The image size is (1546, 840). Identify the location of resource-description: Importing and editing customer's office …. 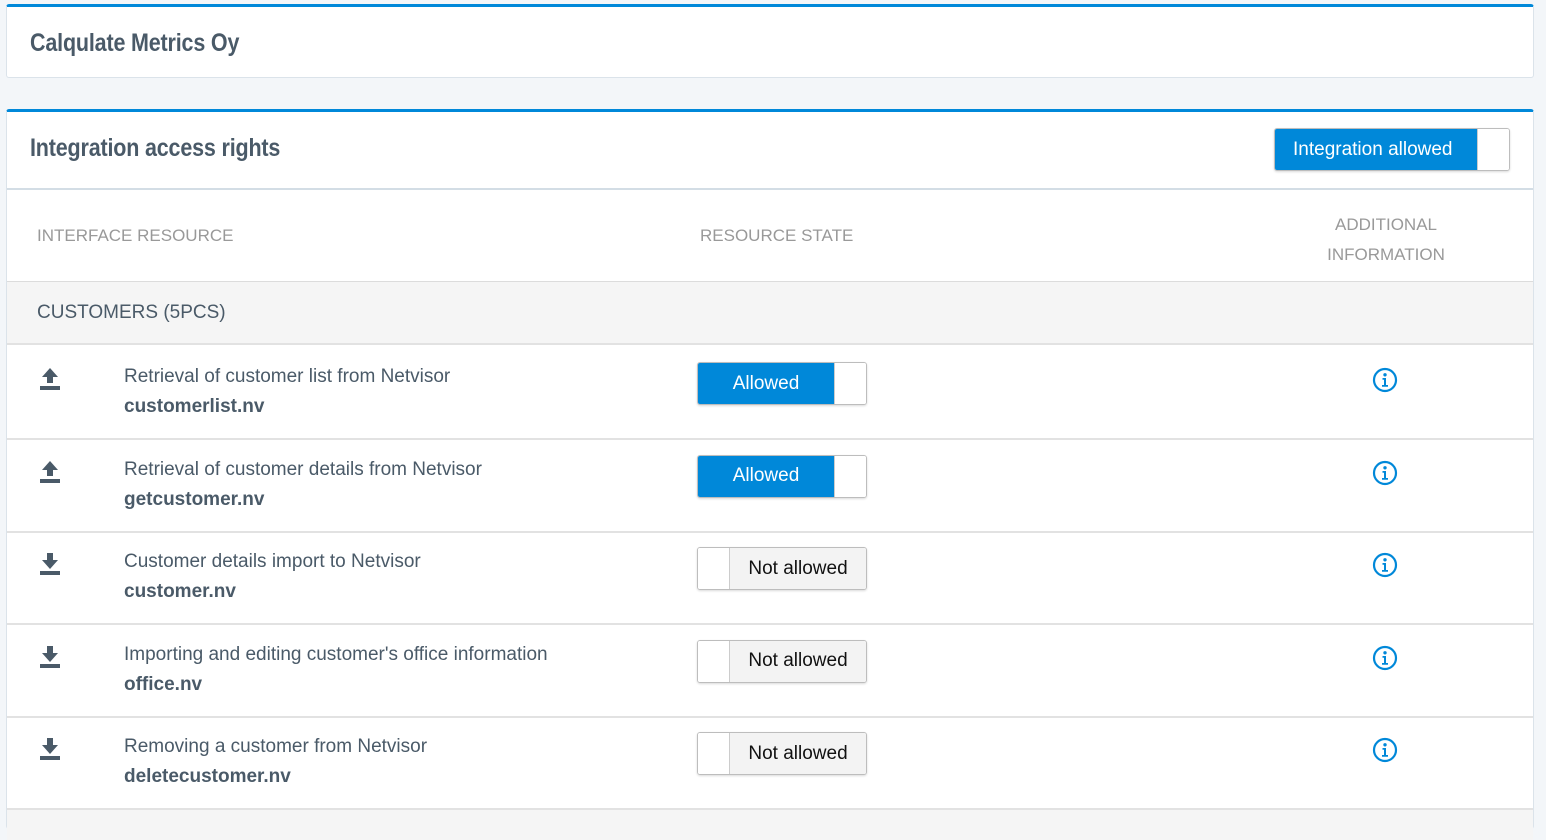
(336, 654).